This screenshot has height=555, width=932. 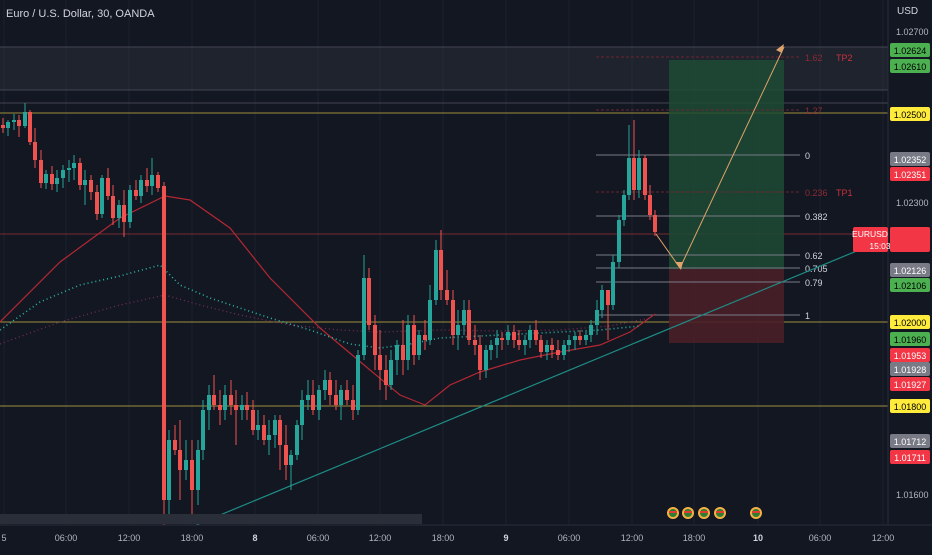 What do you see at coordinates (912, 203) in the screenshot?
I see `price-tick-label: 1.02300` at bounding box center [912, 203].